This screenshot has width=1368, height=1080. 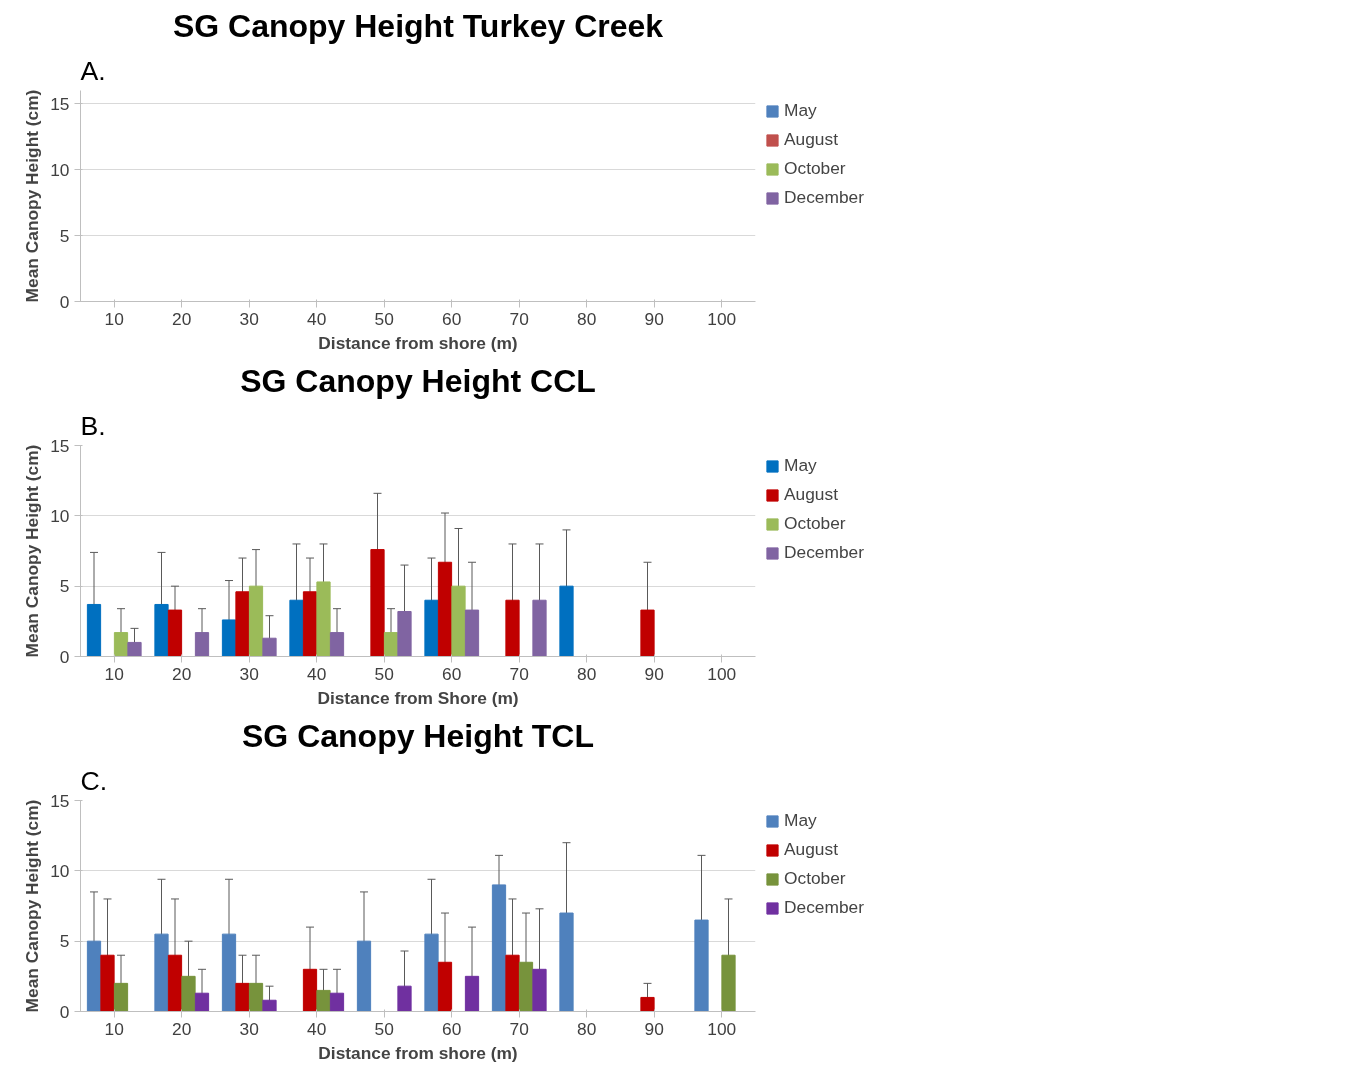 What do you see at coordinates (418, 735) in the screenshot?
I see `chart-title: SG Canopy Height TCL` at bounding box center [418, 735].